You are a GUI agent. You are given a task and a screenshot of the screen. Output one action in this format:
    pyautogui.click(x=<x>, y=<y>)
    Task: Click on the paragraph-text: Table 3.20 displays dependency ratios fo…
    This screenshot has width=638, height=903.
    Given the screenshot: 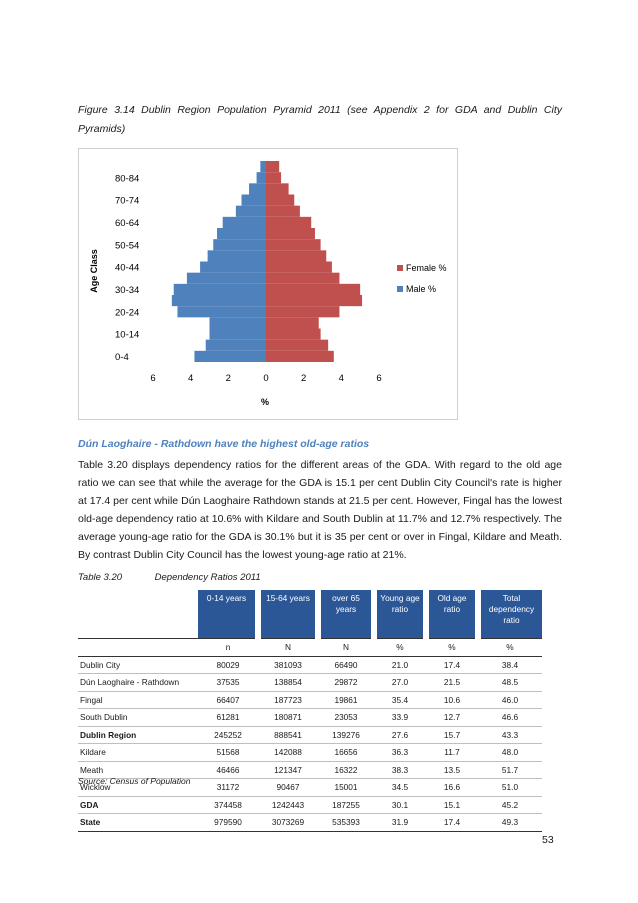 What is the action you would take?
    pyautogui.click(x=320, y=510)
    